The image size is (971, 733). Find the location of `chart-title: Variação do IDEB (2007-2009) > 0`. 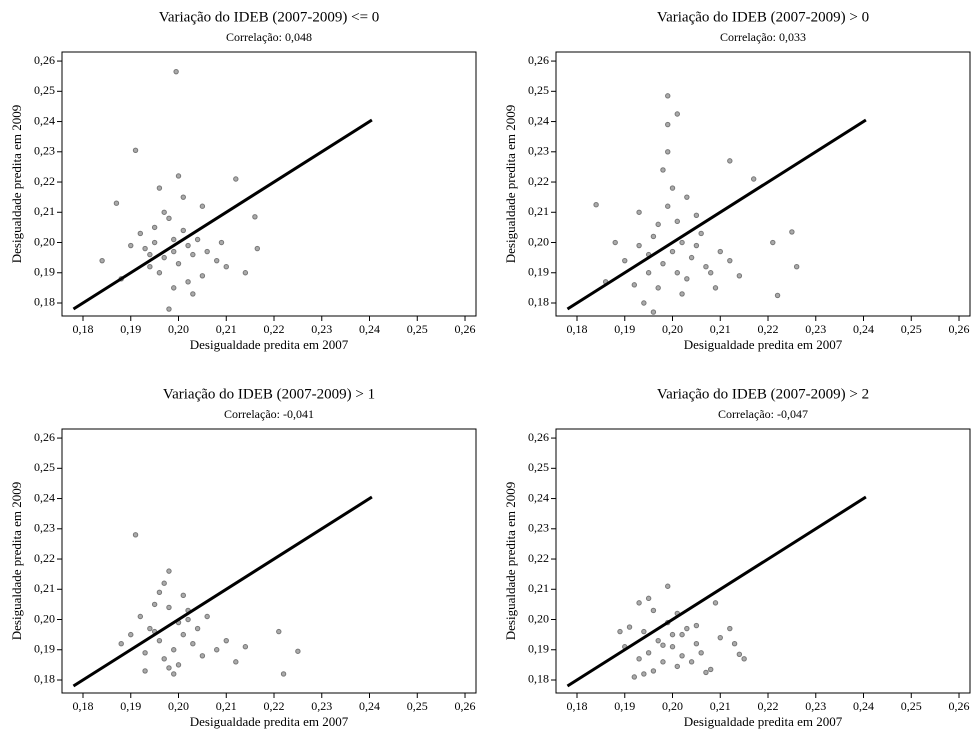

chart-title: Variação do IDEB (2007-2009) > 0 is located at coordinates (763, 17).